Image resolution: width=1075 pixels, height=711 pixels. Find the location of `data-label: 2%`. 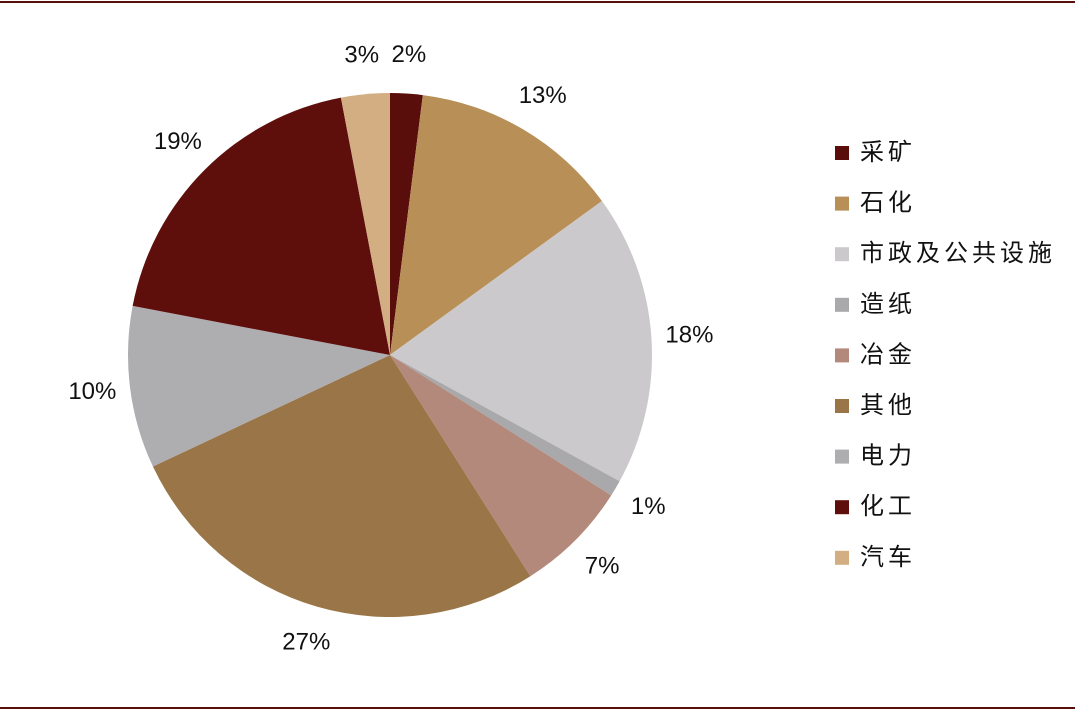

data-label: 2% is located at coordinates (408, 54).